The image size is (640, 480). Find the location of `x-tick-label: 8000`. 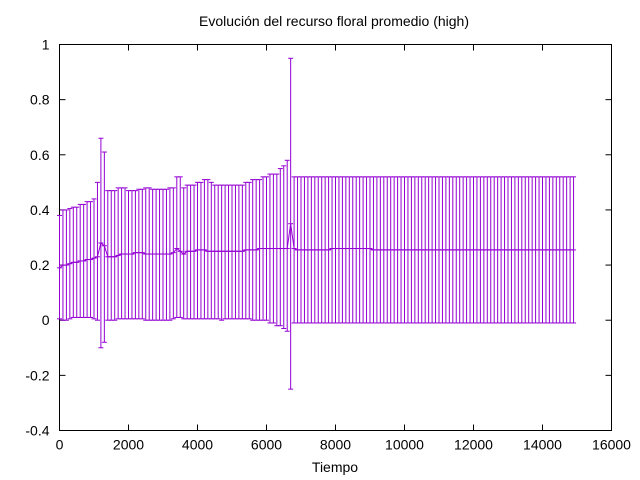

x-tick-label: 8000 is located at coordinates (335, 445).